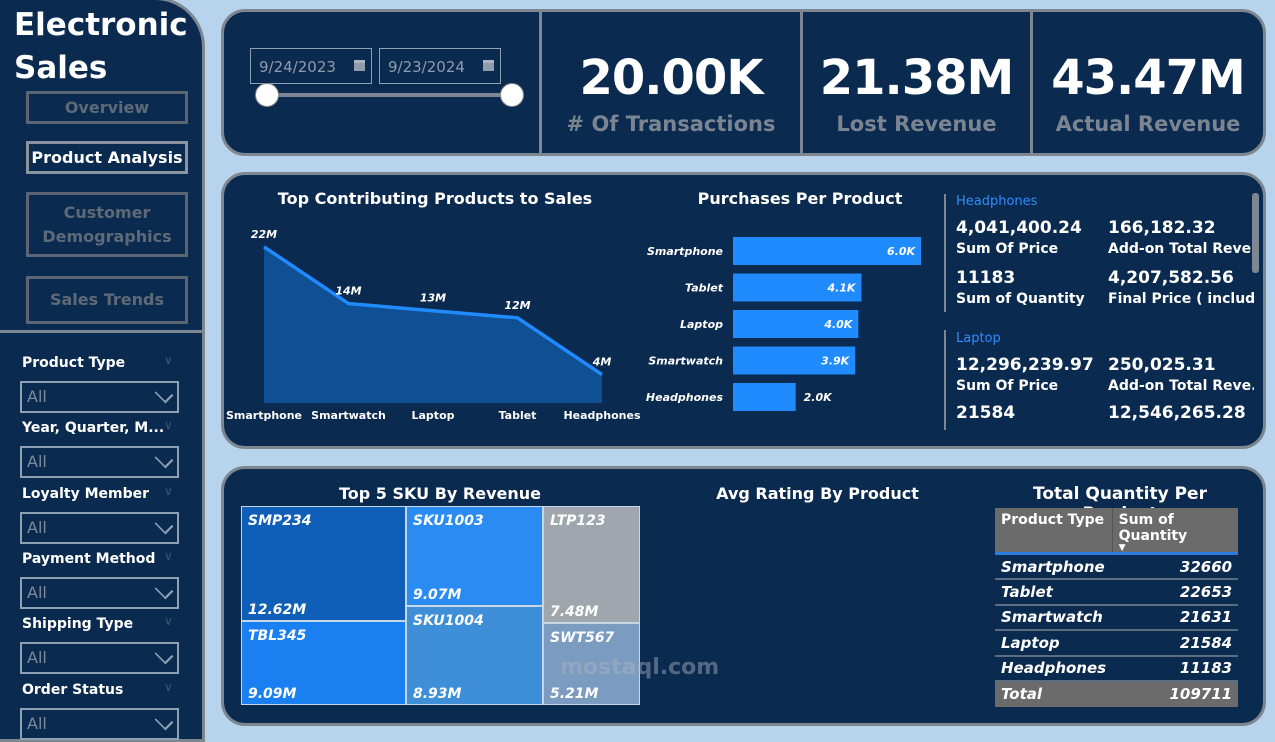 This screenshot has height=742, width=1275. I want to click on card-value: 12,296,239.97, so click(1025, 365).